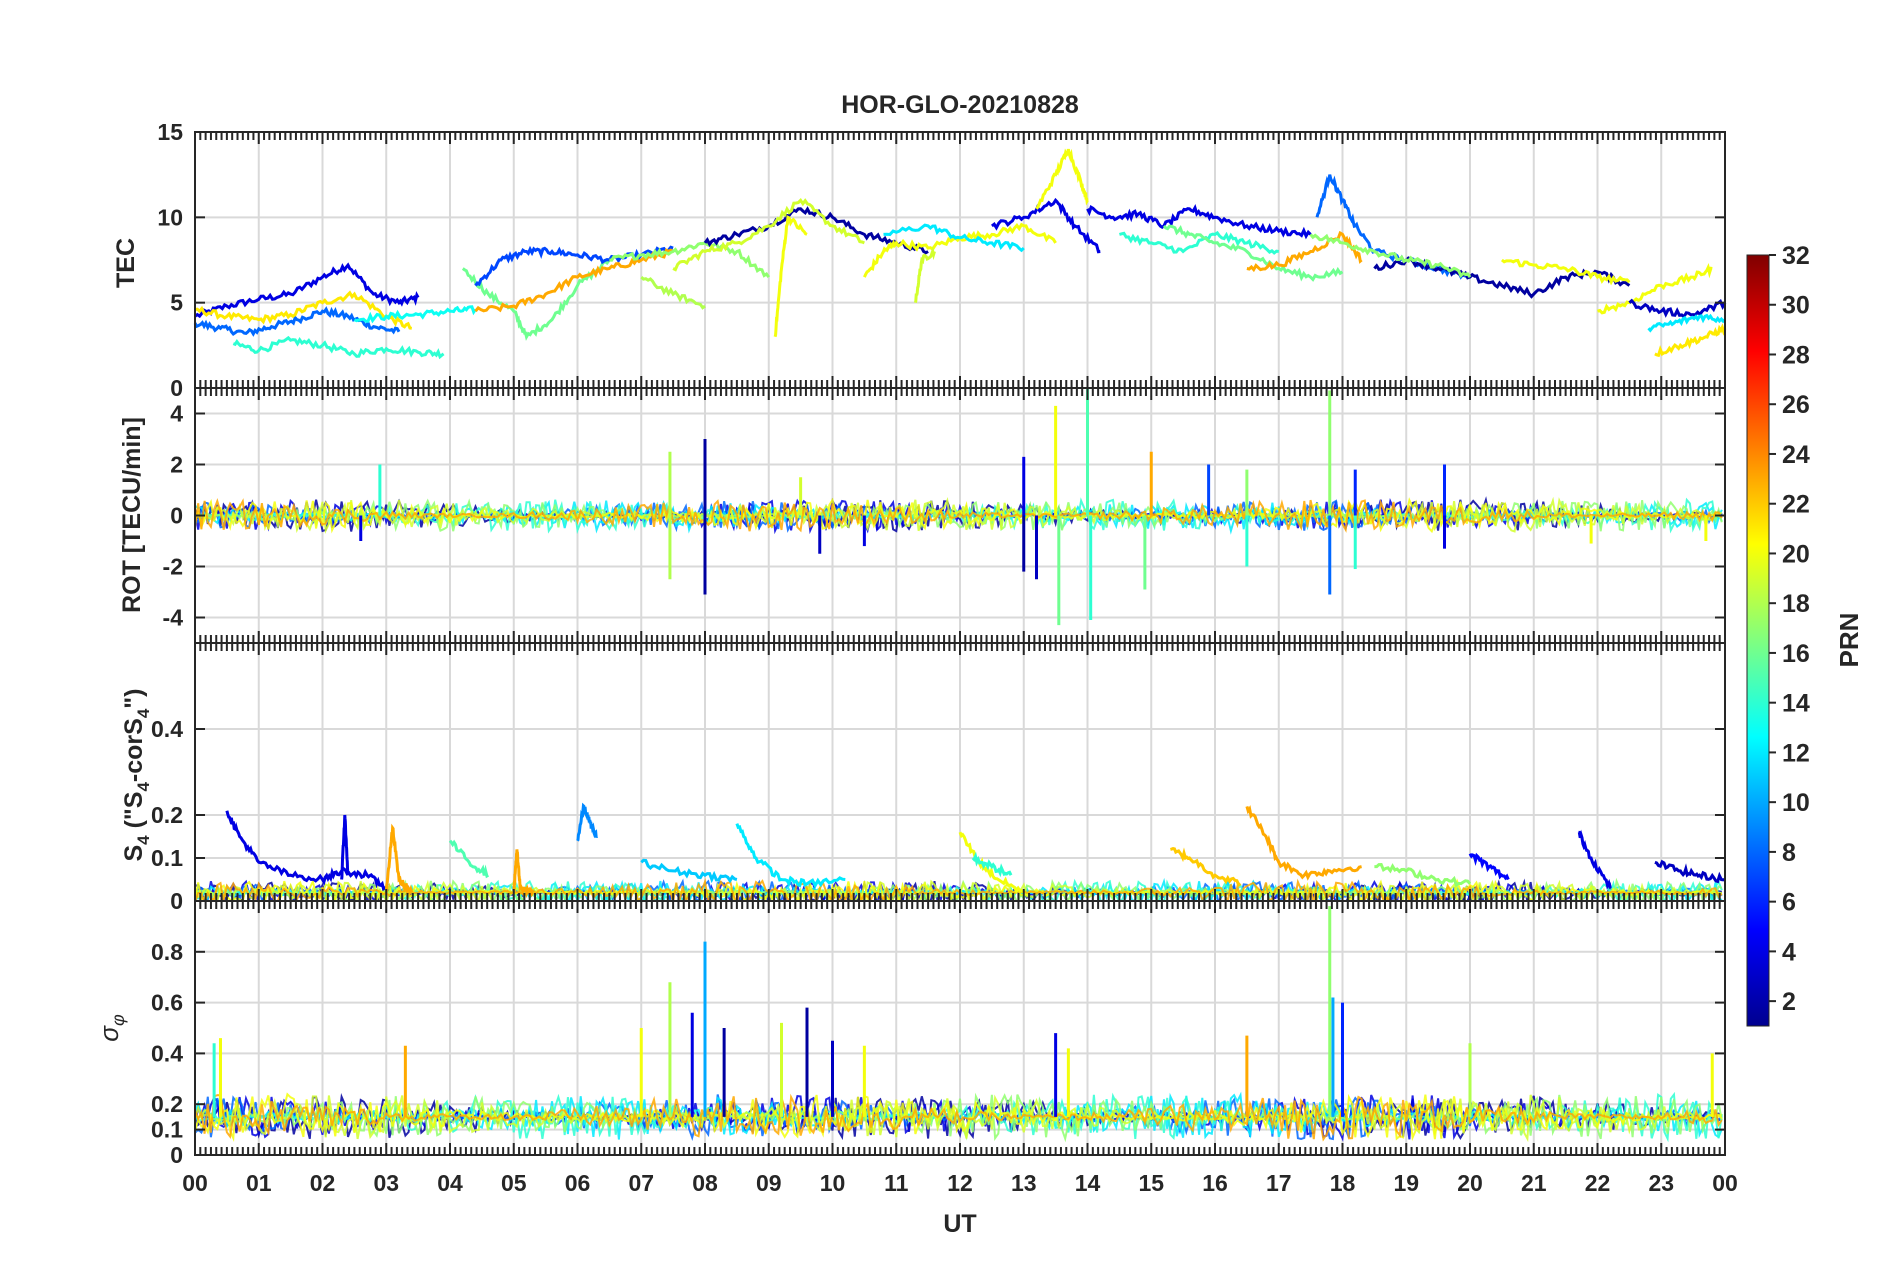 The width and height of the screenshot is (1902, 1272). I want to click on colorbar-tick-label: 8, so click(1789, 853).